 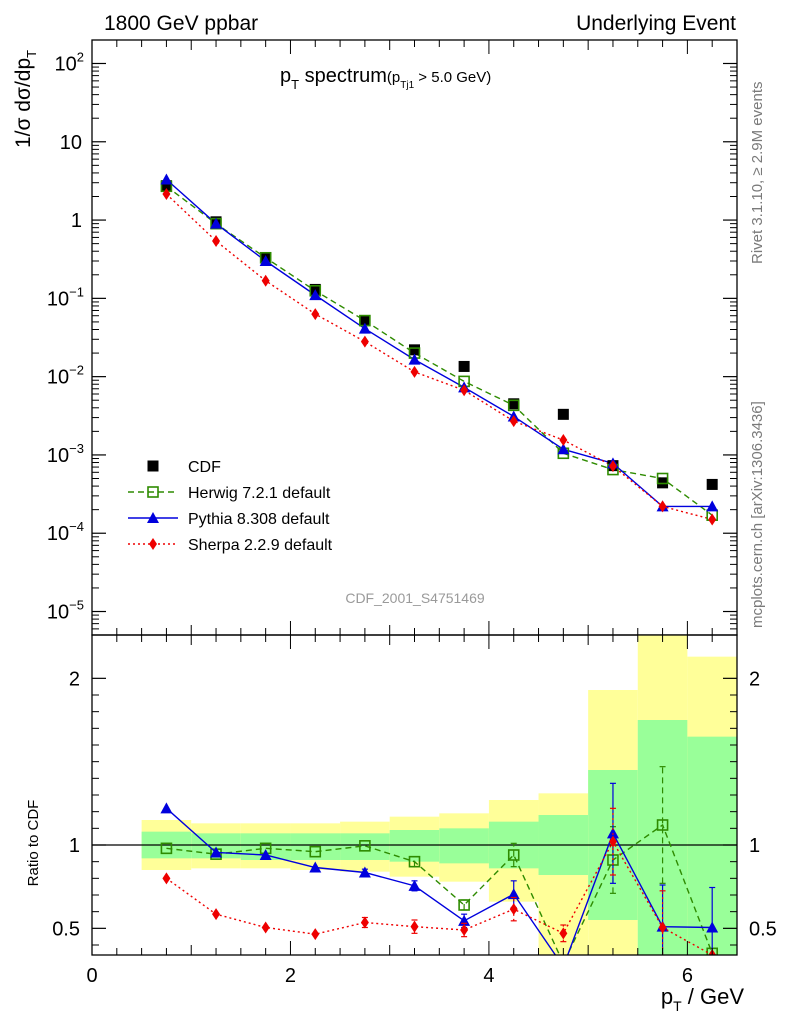 I want to click on xlabel-main: p, so click(x=667, y=996).